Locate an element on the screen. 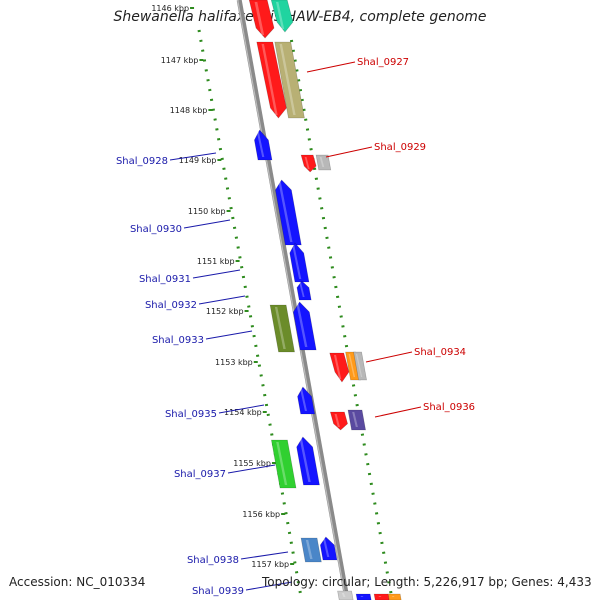 Image resolution: width=600 pixels, height=600 pixels. gene-label: Shal_0939 is located at coordinates (218, 591).